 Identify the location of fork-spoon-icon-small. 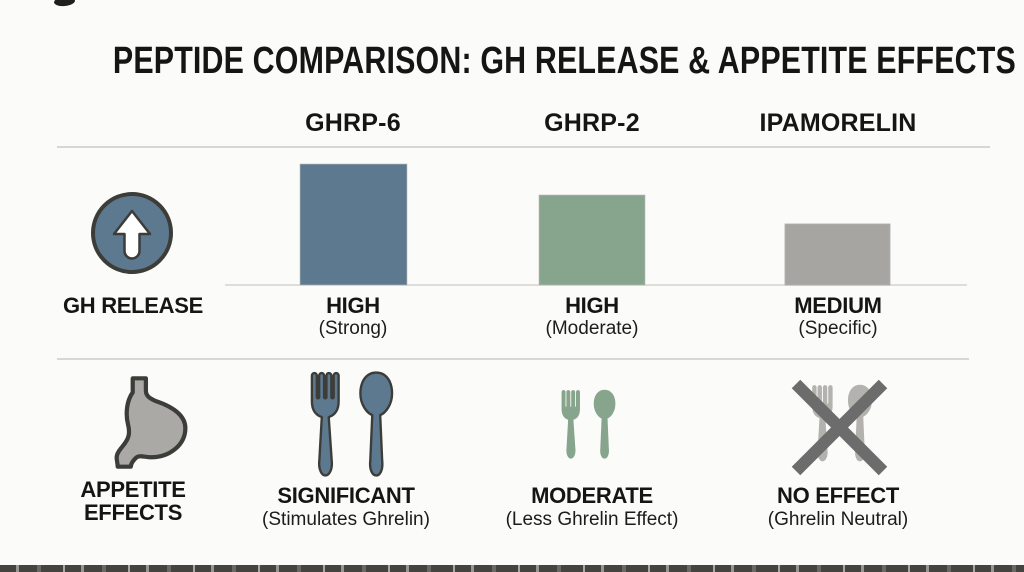
(588, 424).